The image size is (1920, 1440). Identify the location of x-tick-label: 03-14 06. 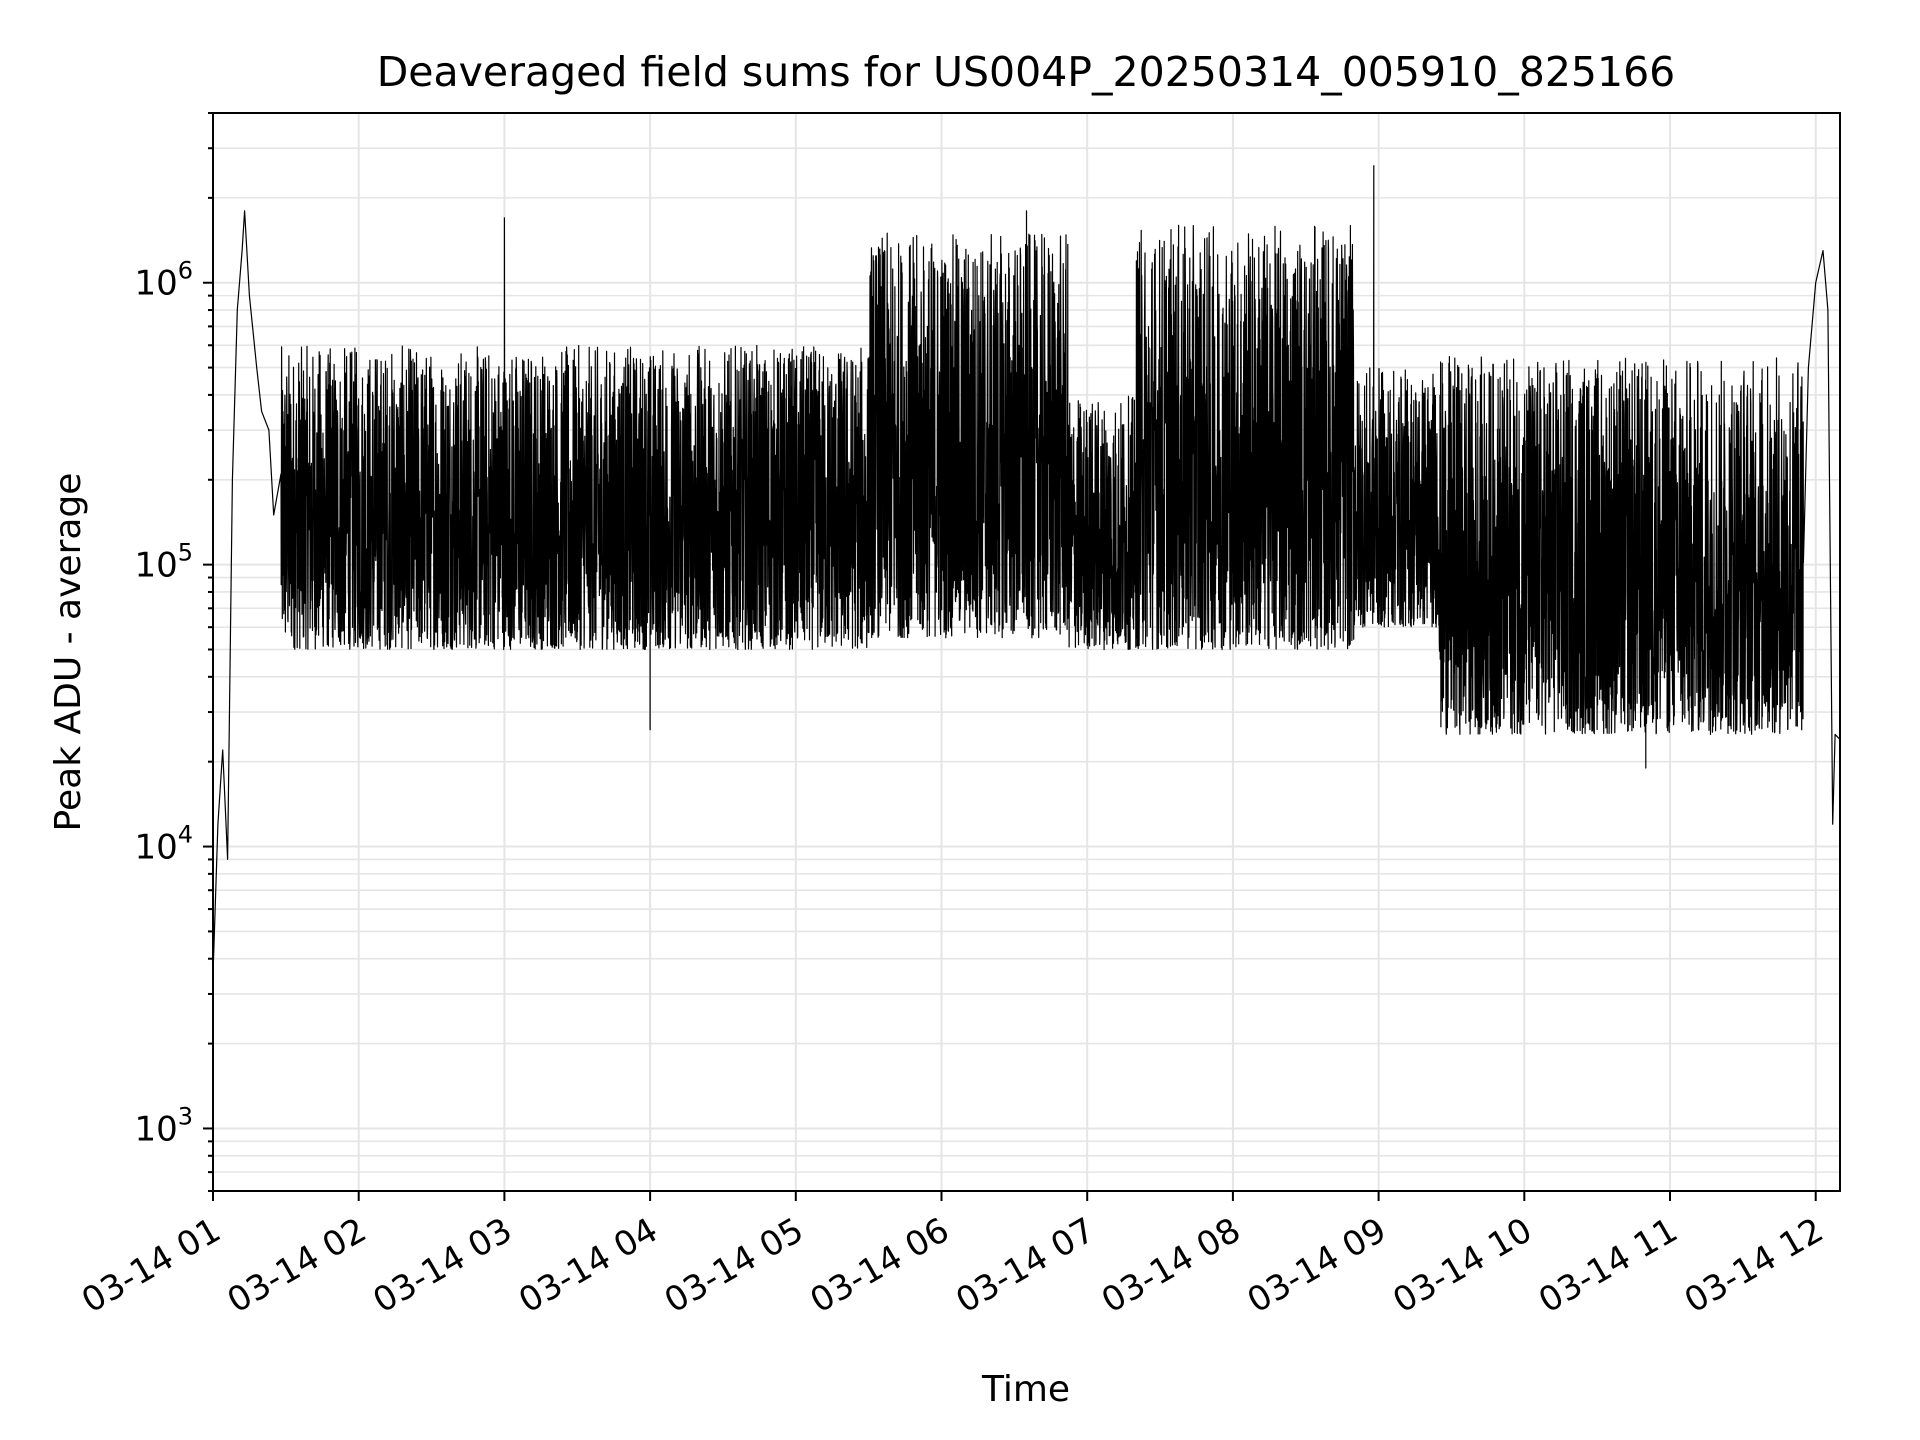
(880, 1265).